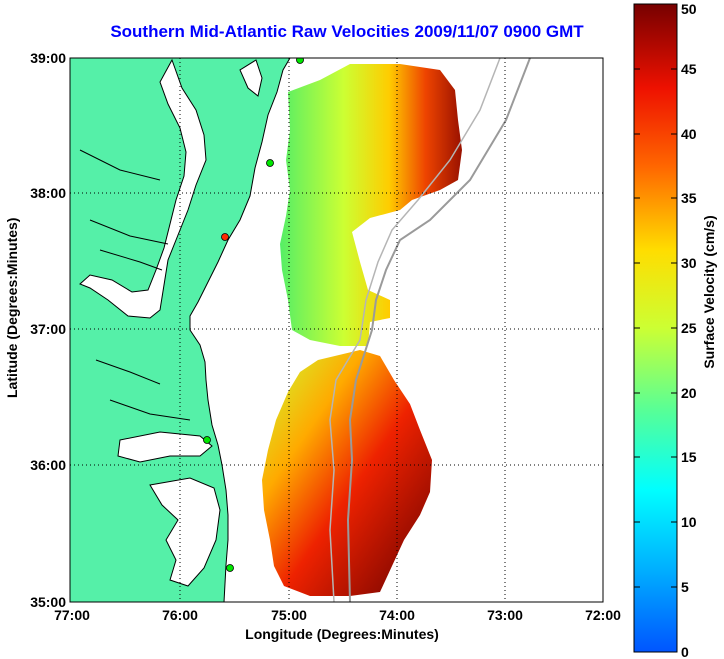 Image resolution: width=724 pixels, height=659 pixels. What do you see at coordinates (505, 615) in the screenshot?
I see `x-tick-label: 73:00` at bounding box center [505, 615].